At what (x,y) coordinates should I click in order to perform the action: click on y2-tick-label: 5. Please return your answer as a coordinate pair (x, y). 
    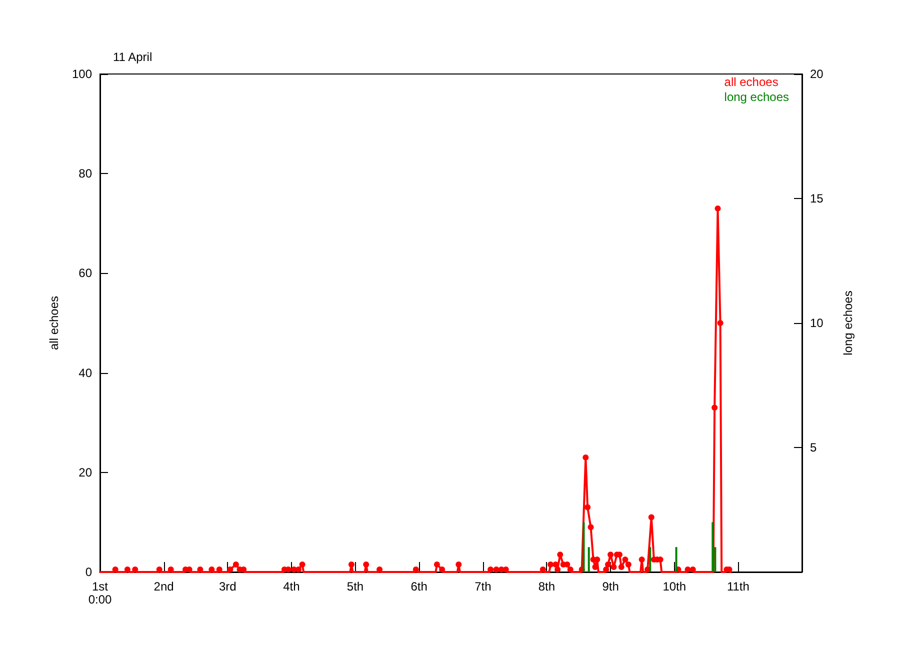
    Looking at the image, I should click on (813, 447).